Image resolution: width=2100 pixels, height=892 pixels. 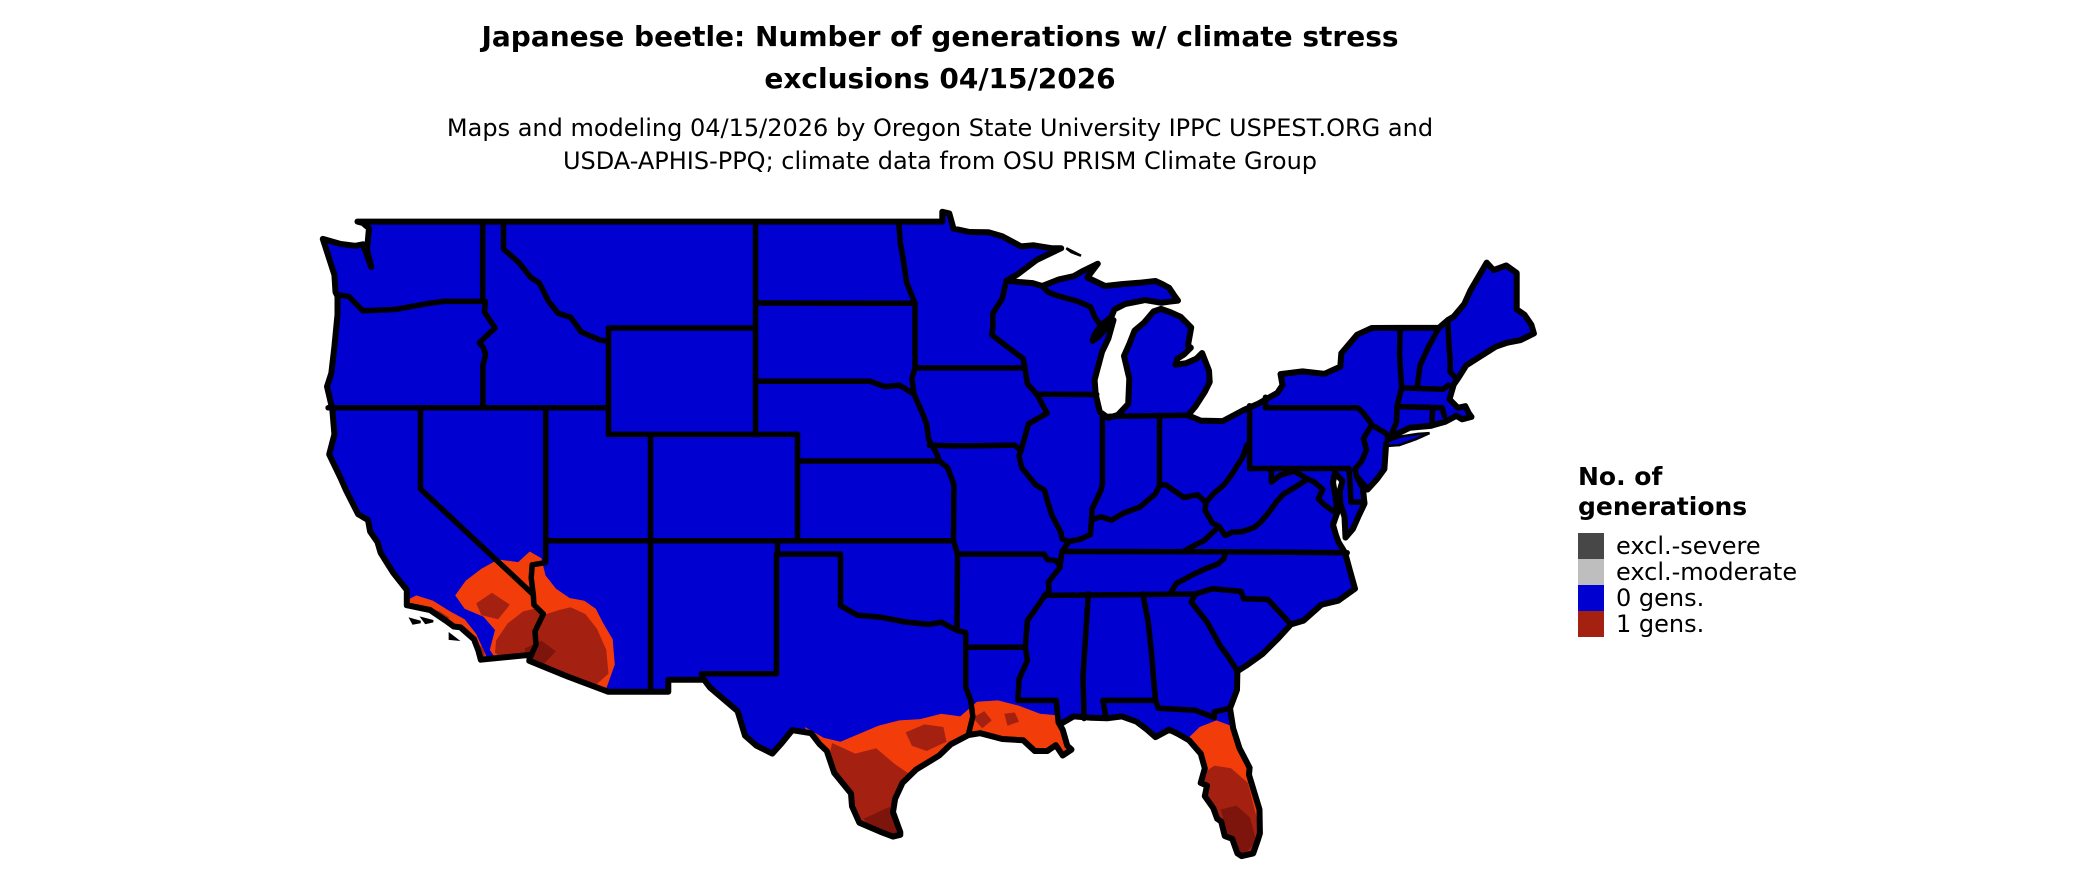 What do you see at coordinates (1660, 598) in the screenshot?
I see `legend-item-label: 0 gens.` at bounding box center [1660, 598].